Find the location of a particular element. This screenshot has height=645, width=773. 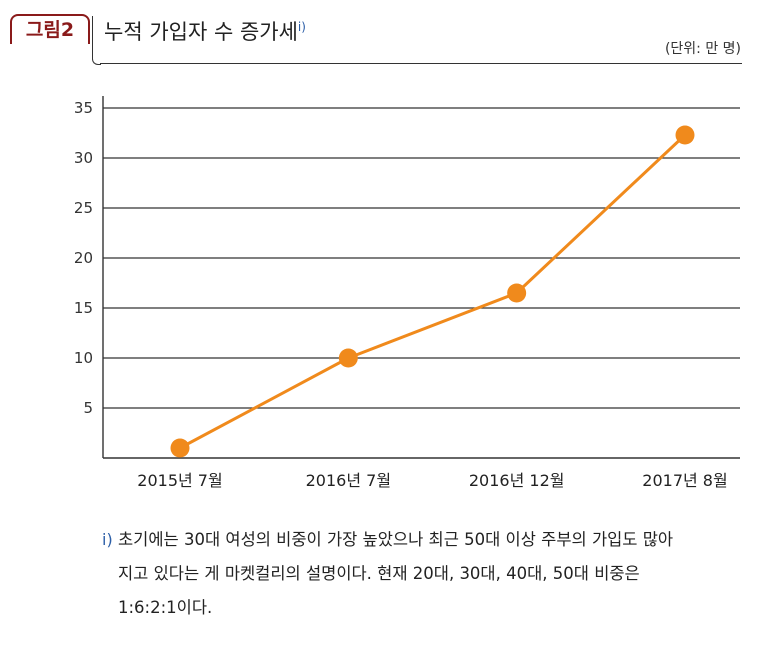

x-tick-label: 2015년 7월 is located at coordinates (179, 480).